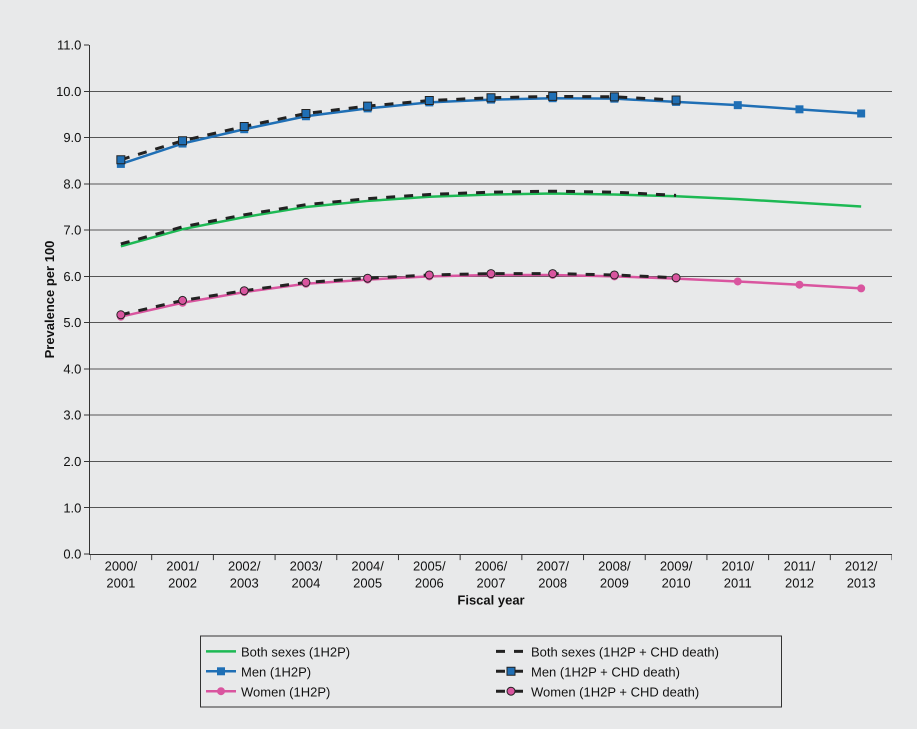 This screenshot has width=917, height=729. What do you see at coordinates (72, 184) in the screenshot?
I see `y-tick-label: 8.0` at bounding box center [72, 184].